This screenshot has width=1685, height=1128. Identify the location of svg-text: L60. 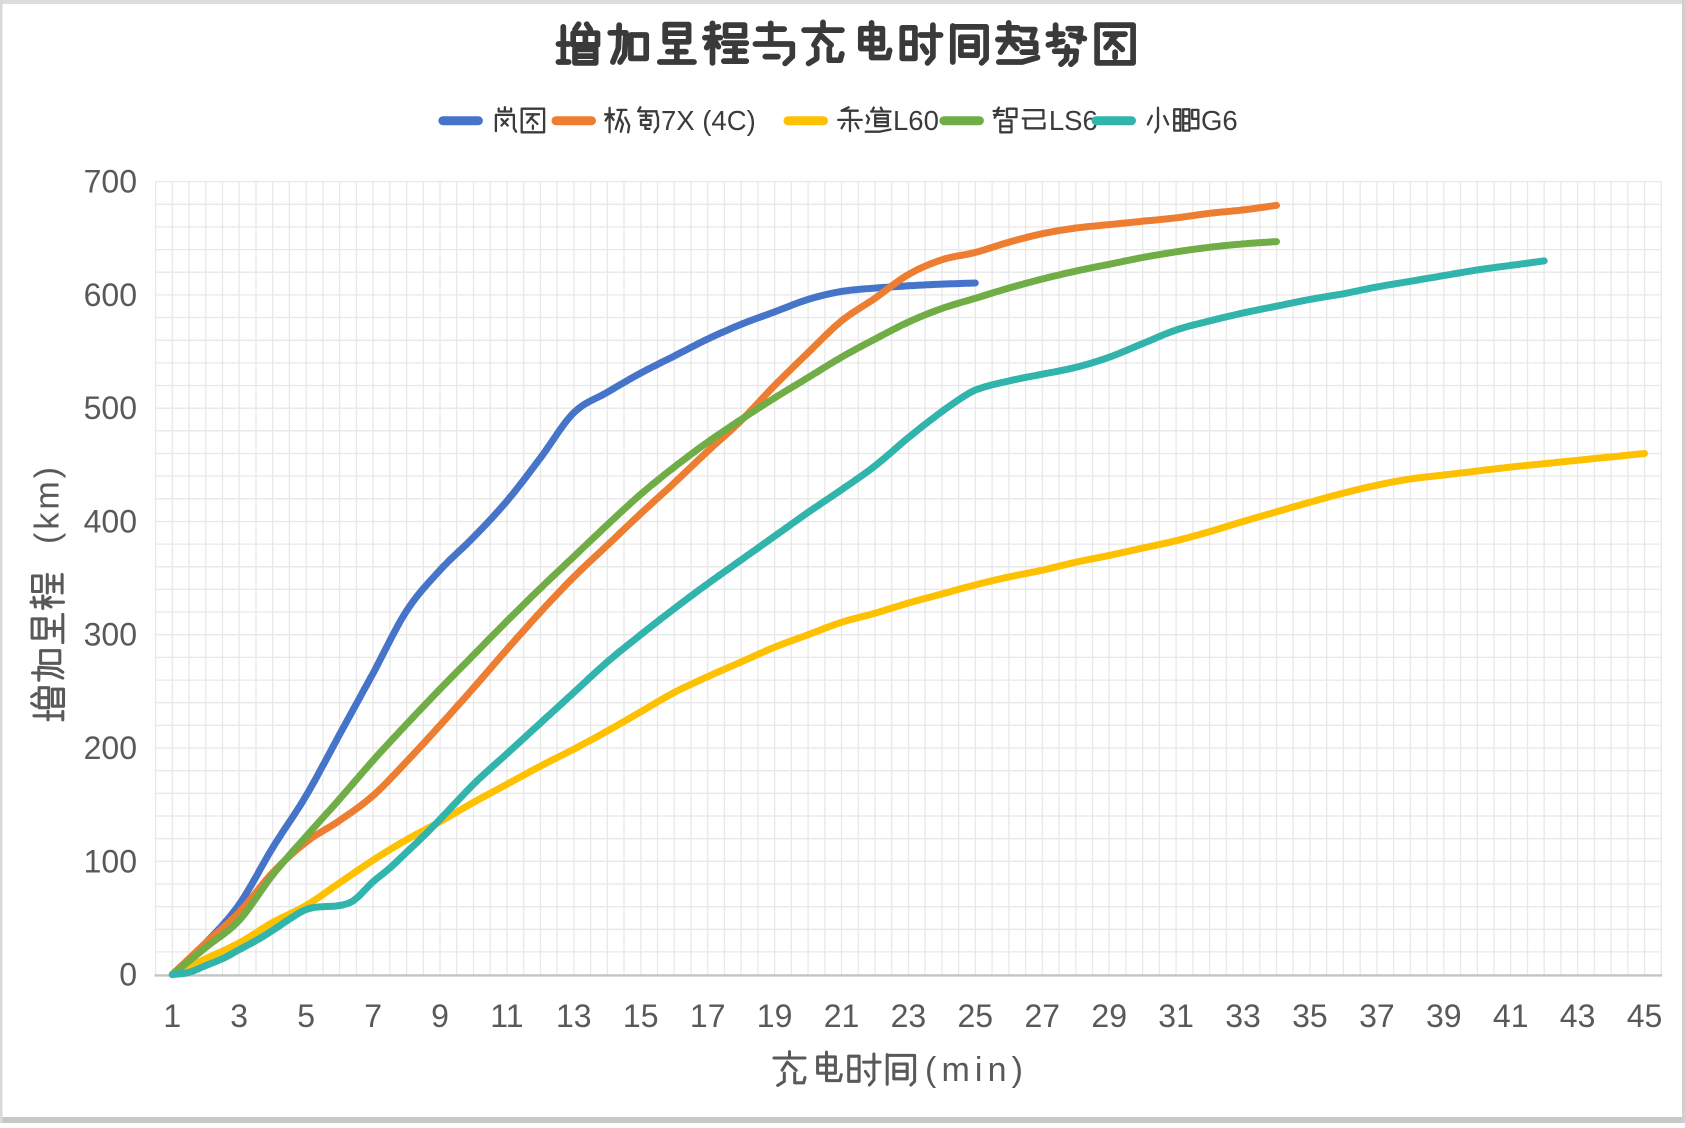
(916, 120).